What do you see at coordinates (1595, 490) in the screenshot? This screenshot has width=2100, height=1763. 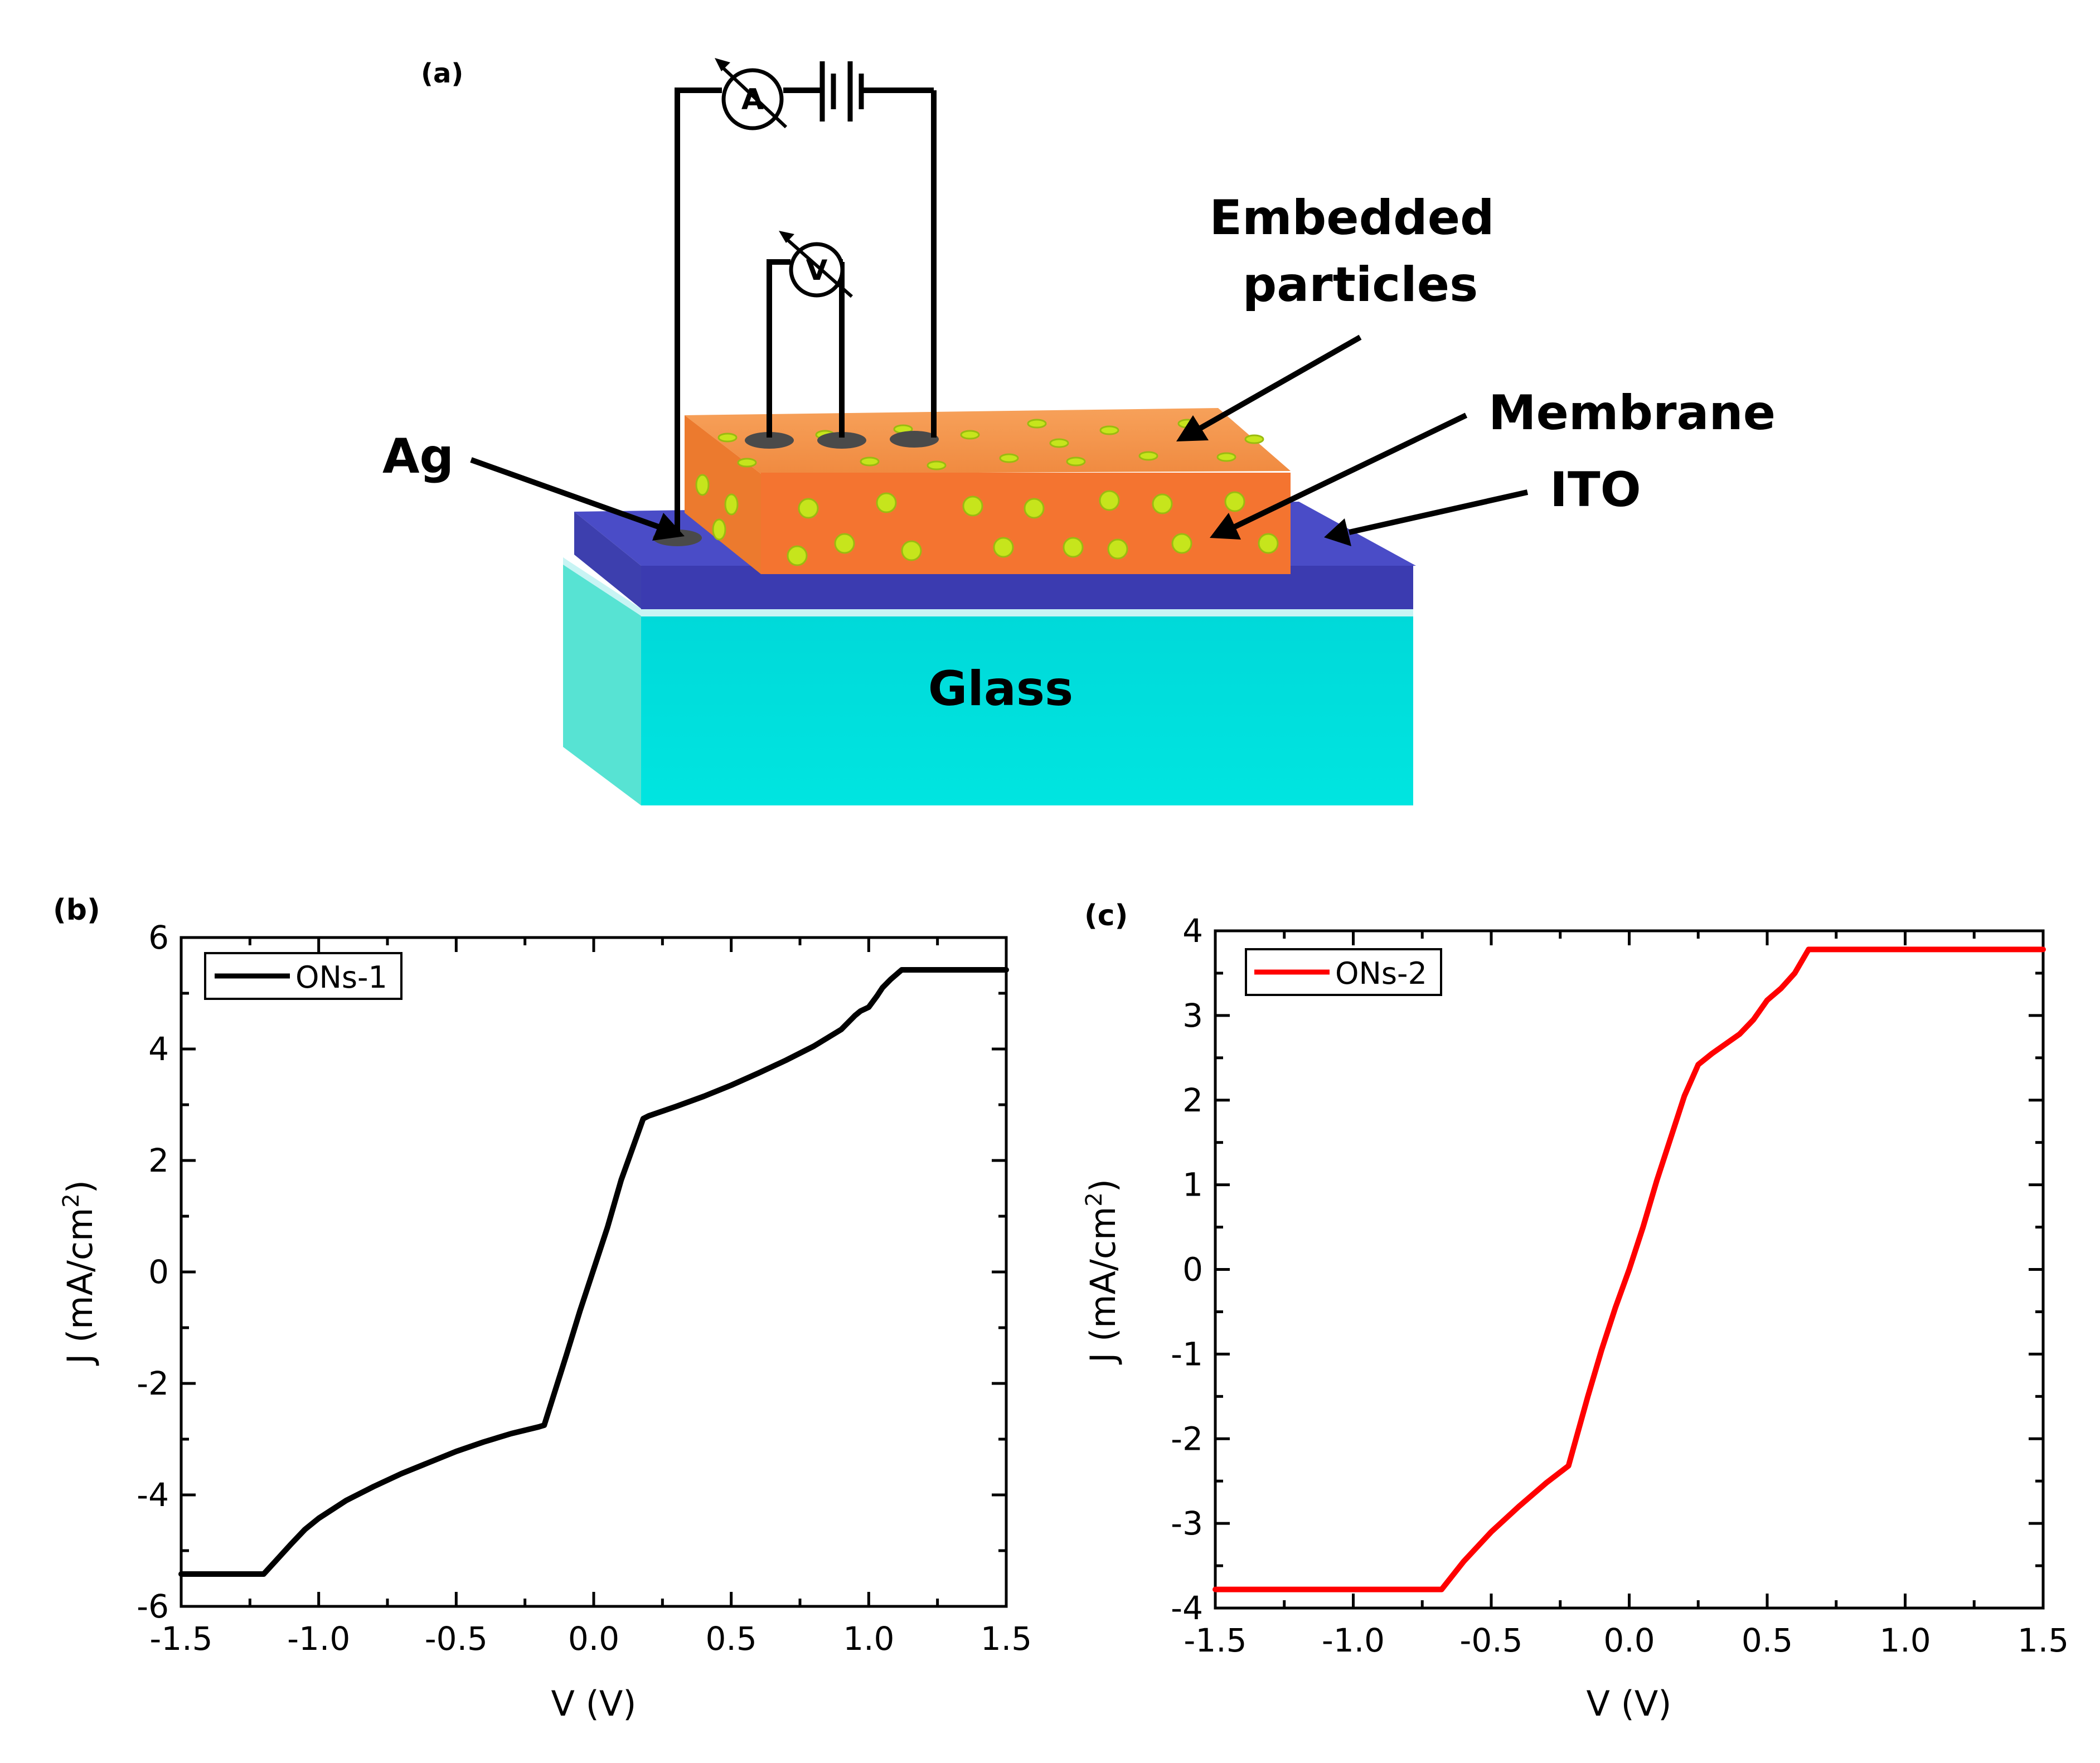 I see `label-ito: ITO` at bounding box center [1595, 490].